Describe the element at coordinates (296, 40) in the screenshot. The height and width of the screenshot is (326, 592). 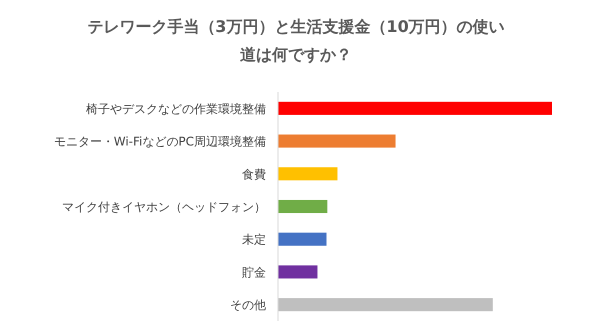
I see `title: テレワーク手当（3万円）と生活支援金（10万円）の使い道は何ですか？` at that location.